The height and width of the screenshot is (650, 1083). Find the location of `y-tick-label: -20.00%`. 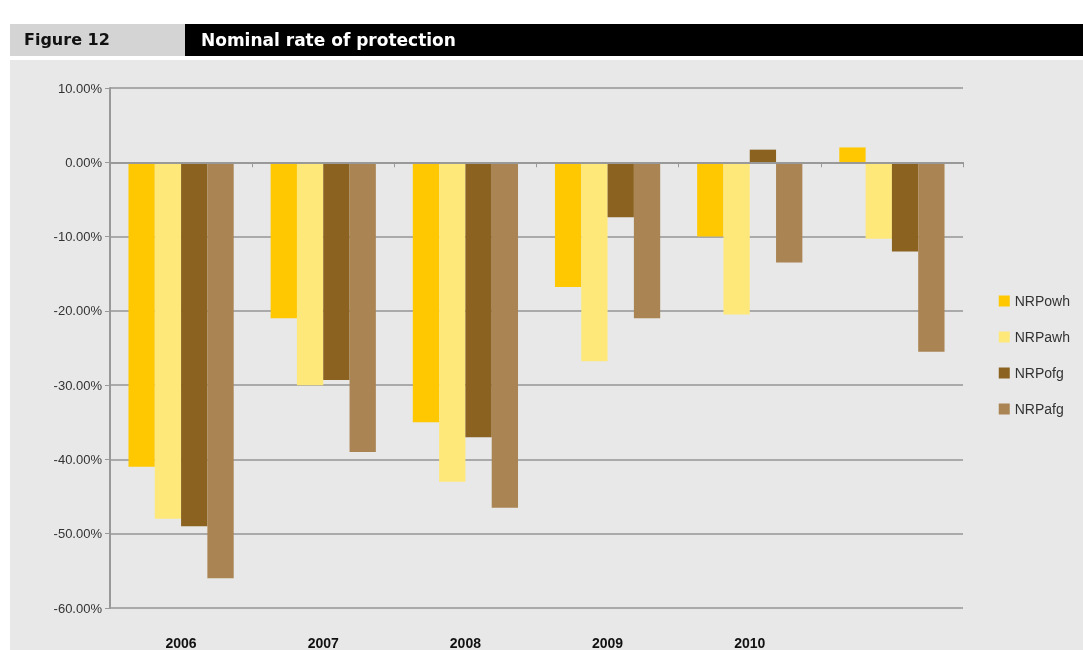

y-tick-label: -20.00% is located at coordinates (78, 311).